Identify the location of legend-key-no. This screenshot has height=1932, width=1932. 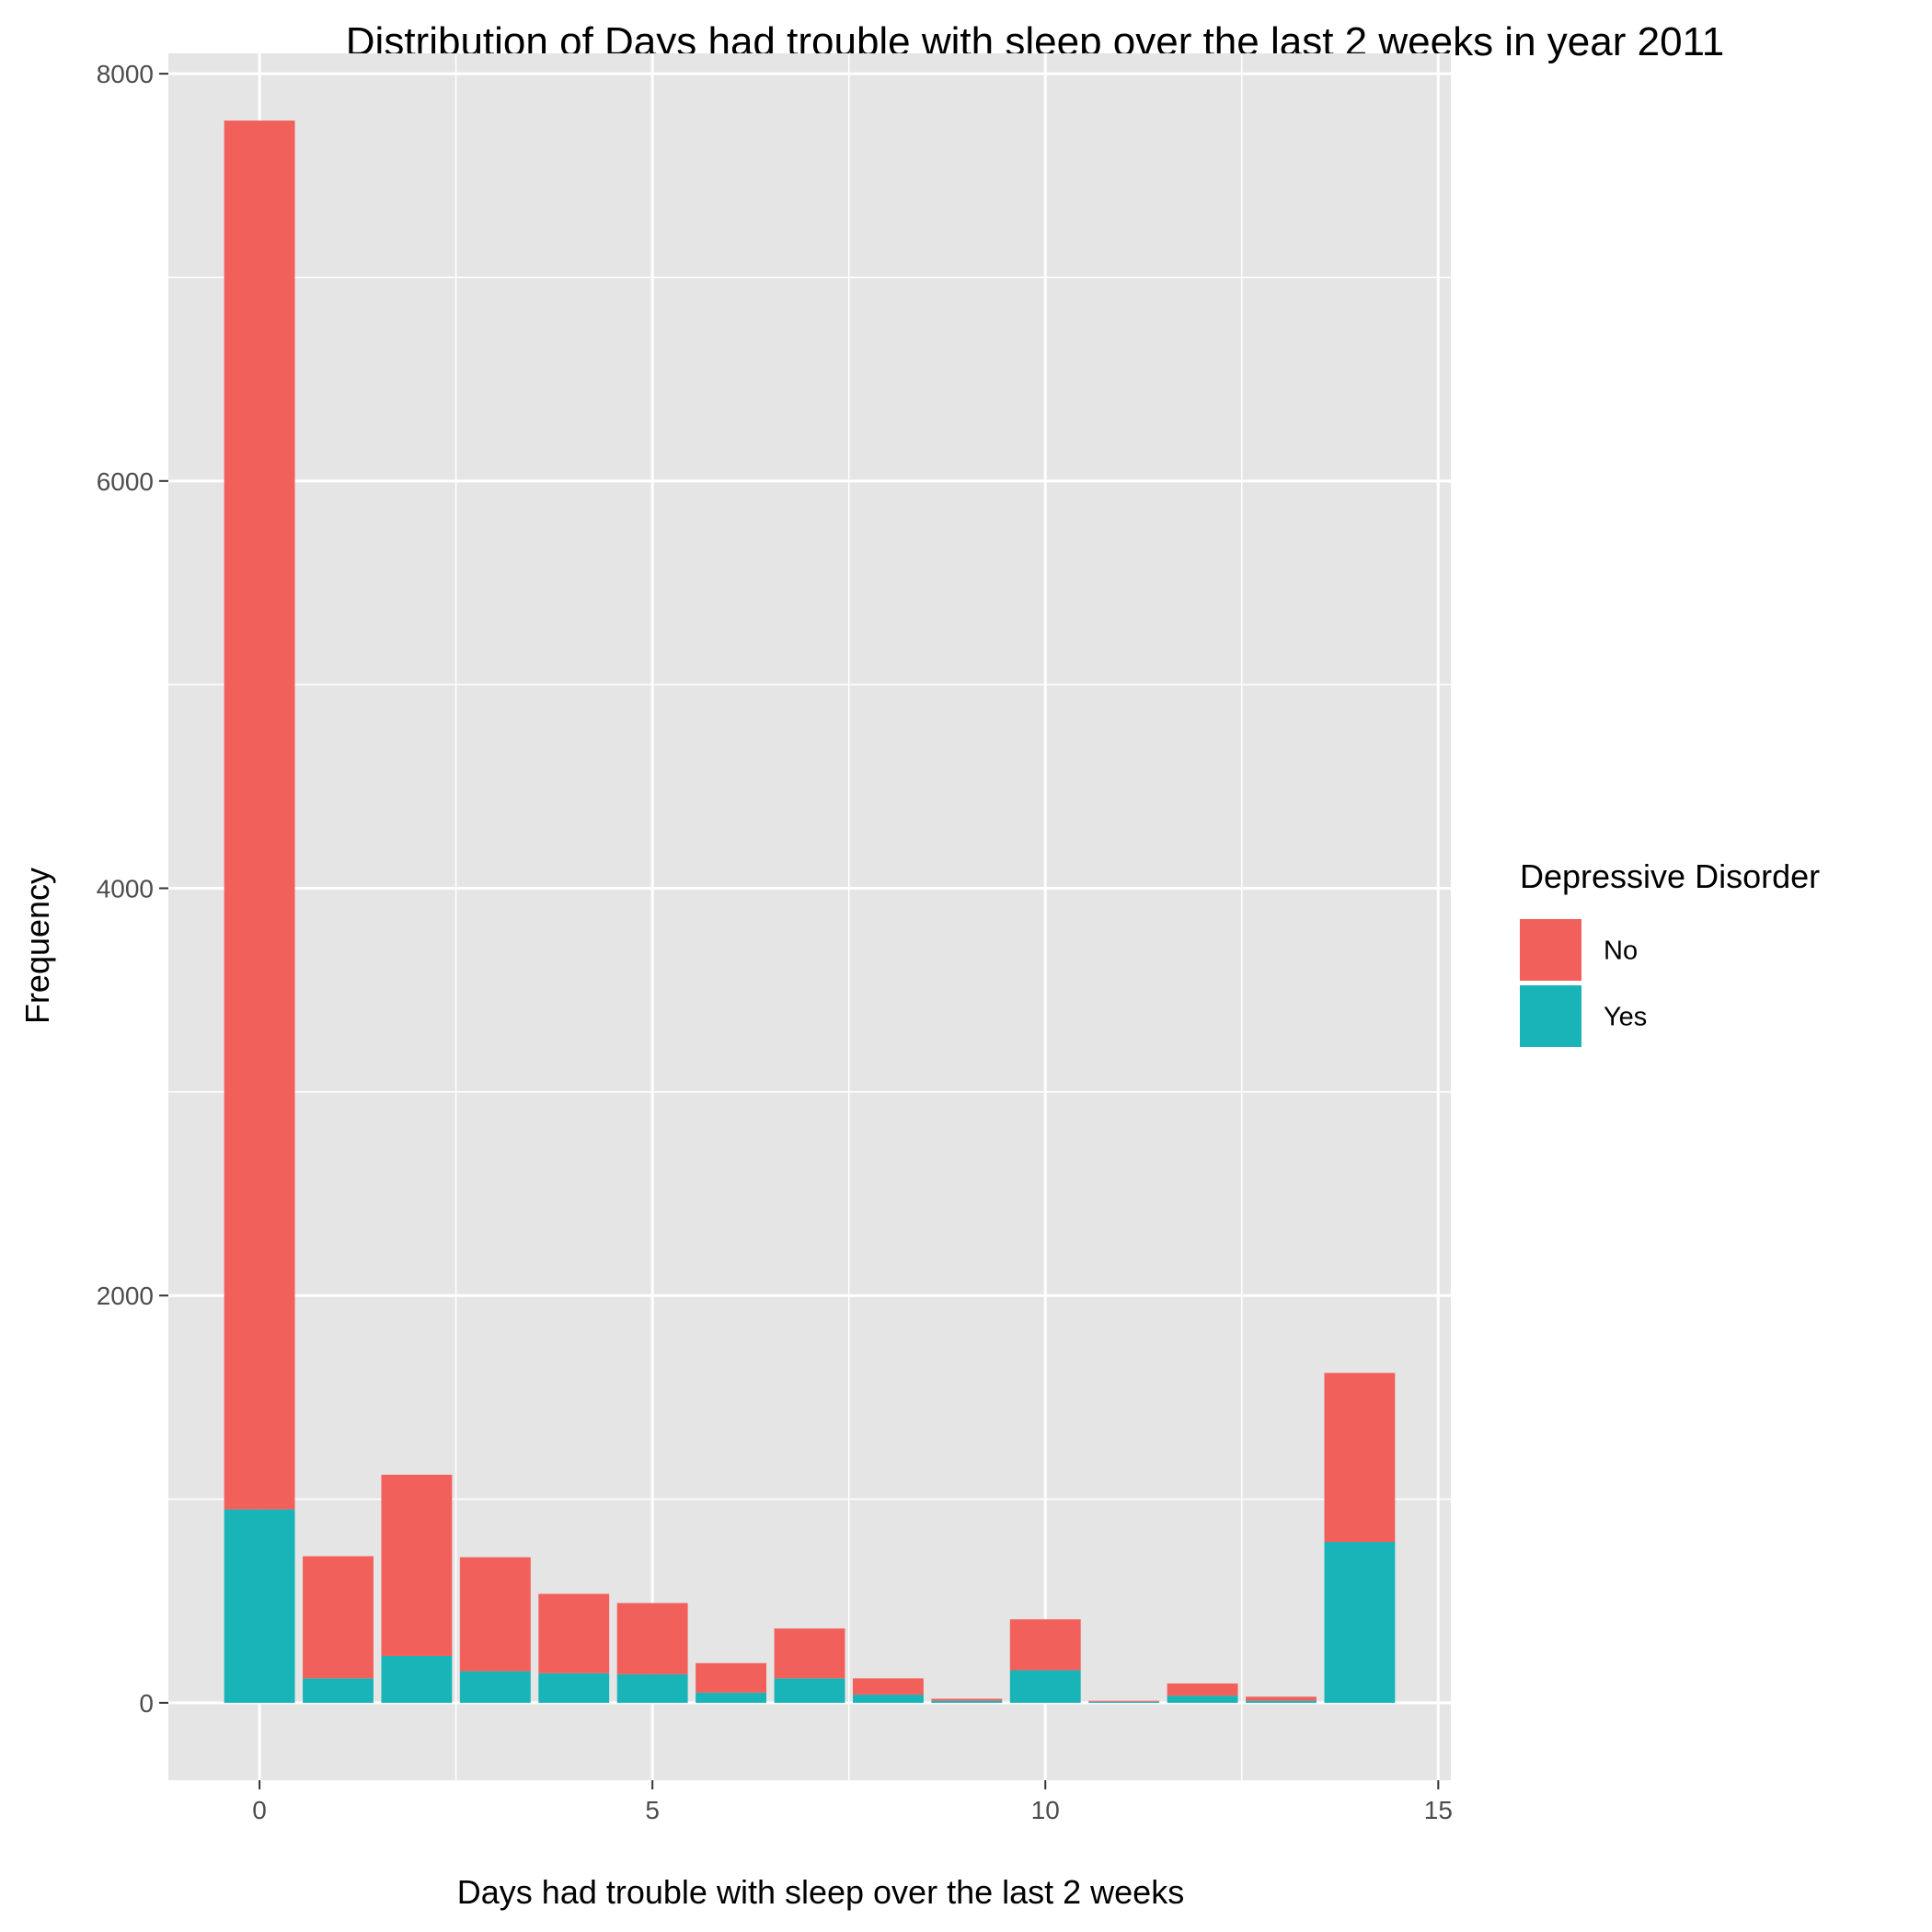
(1550, 950).